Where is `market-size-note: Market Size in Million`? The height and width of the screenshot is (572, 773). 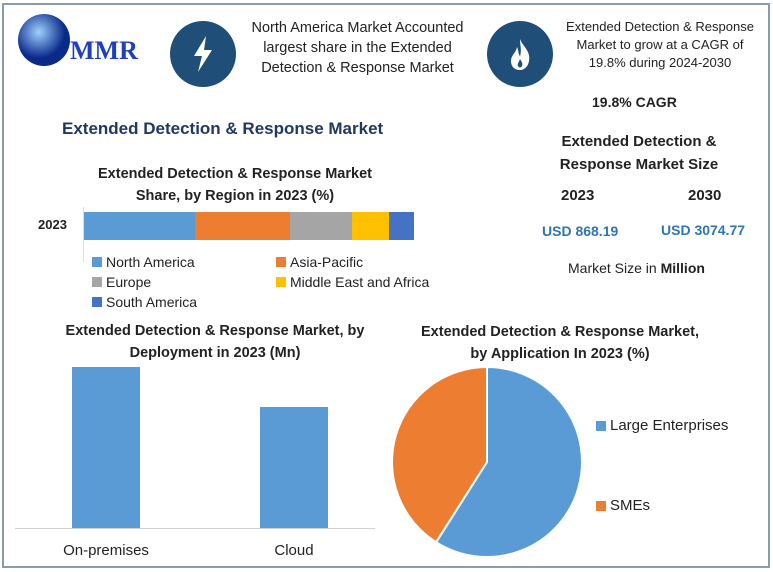
market-size-note: Market Size in Million is located at coordinates (636, 268).